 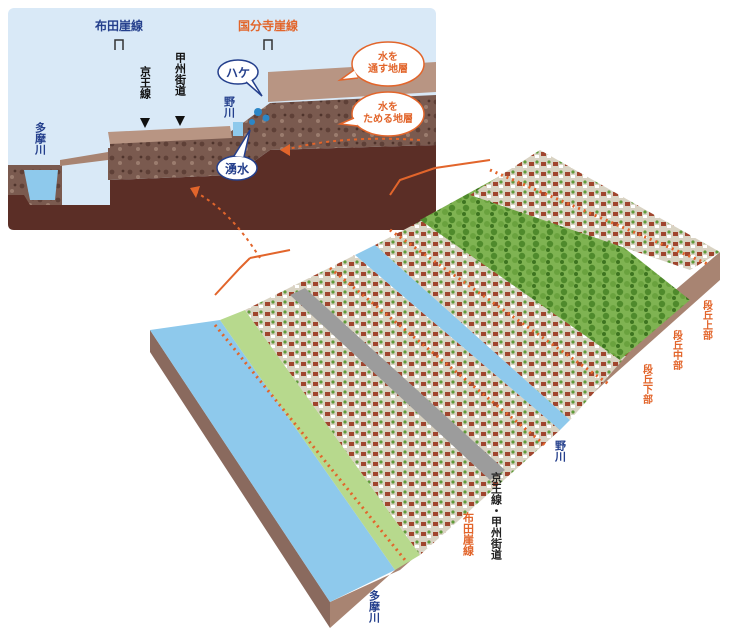 I want to click on label-keio-line: 京王線, so click(x=145, y=82).